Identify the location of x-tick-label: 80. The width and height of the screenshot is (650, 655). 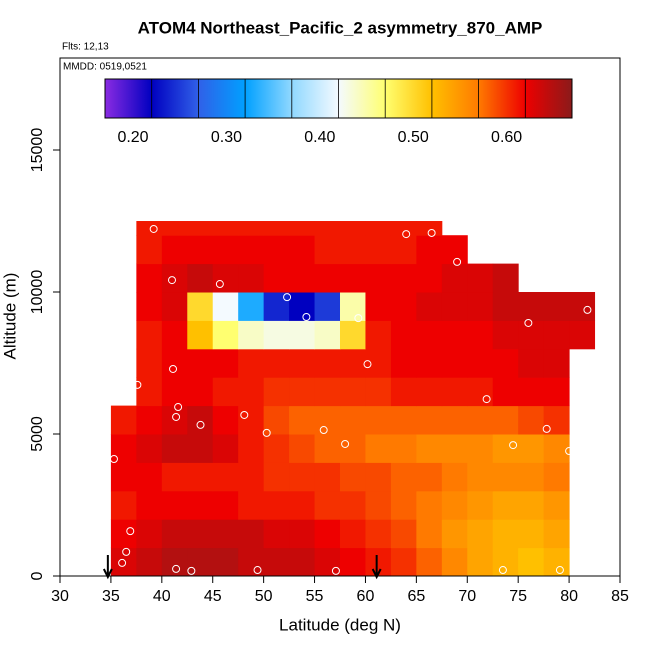
(569, 596).